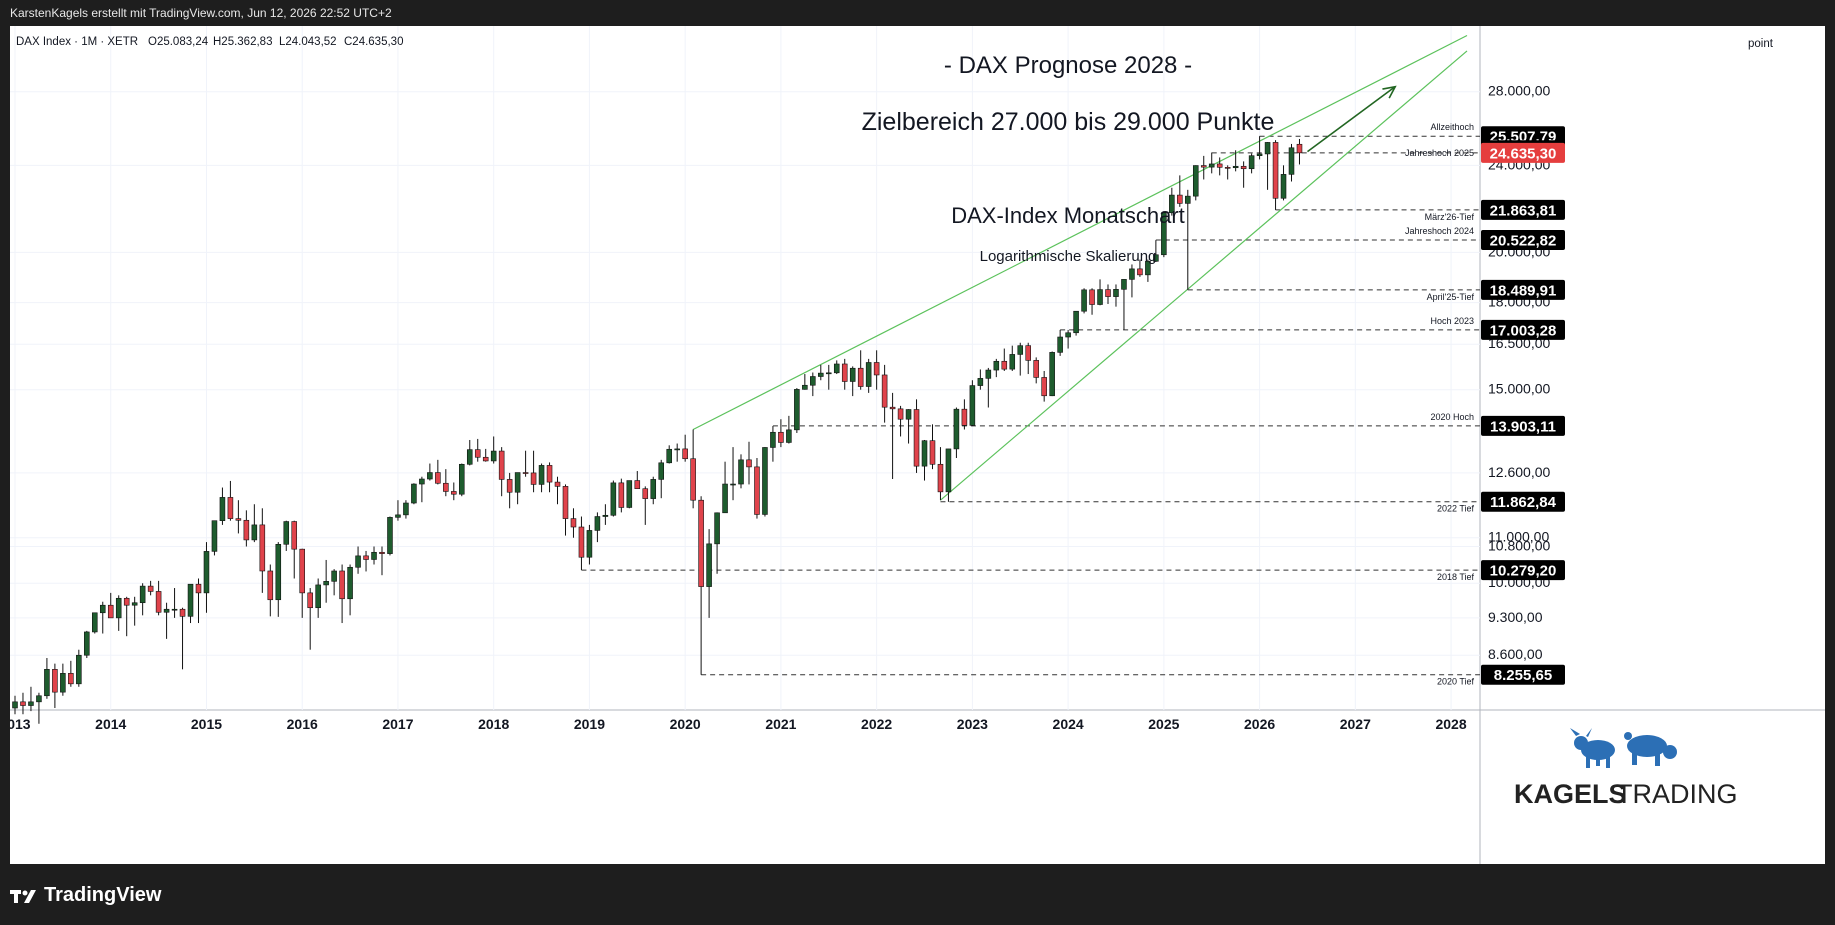  Describe the element at coordinates (1592, 748) in the screenshot. I see `bull-icon` at that location.